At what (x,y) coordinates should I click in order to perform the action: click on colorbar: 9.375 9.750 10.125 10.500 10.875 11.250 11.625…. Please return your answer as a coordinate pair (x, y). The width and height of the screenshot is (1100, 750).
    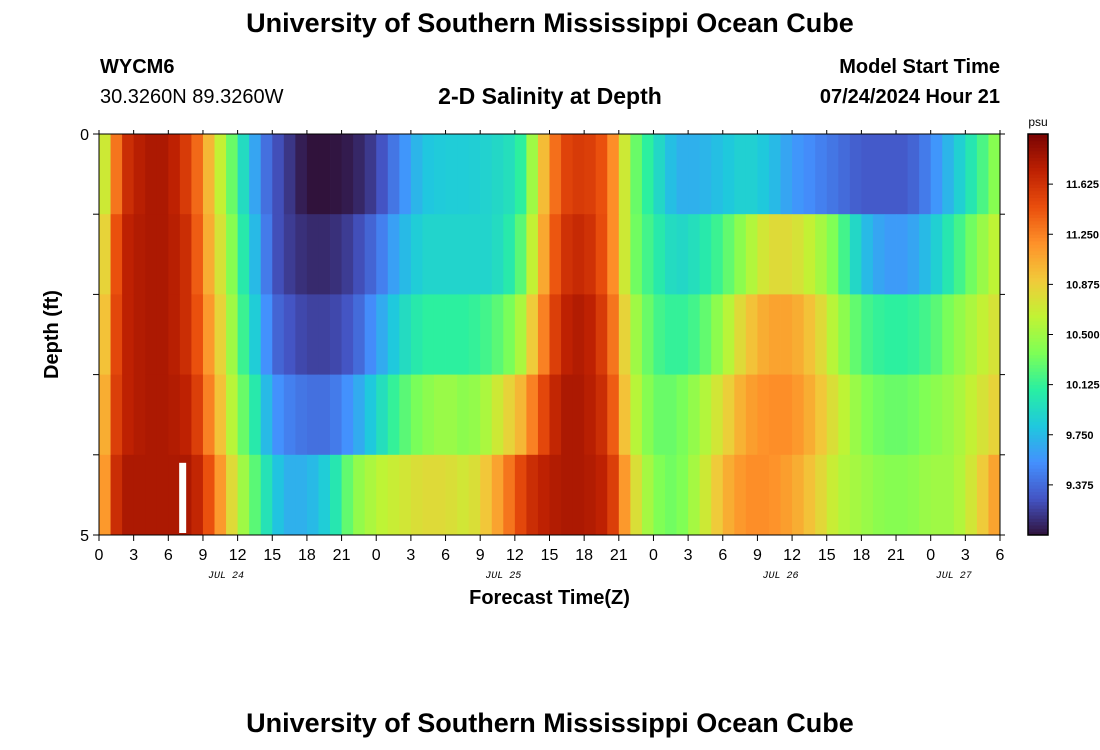
    Looking at the image, I should click on (1063, 325).